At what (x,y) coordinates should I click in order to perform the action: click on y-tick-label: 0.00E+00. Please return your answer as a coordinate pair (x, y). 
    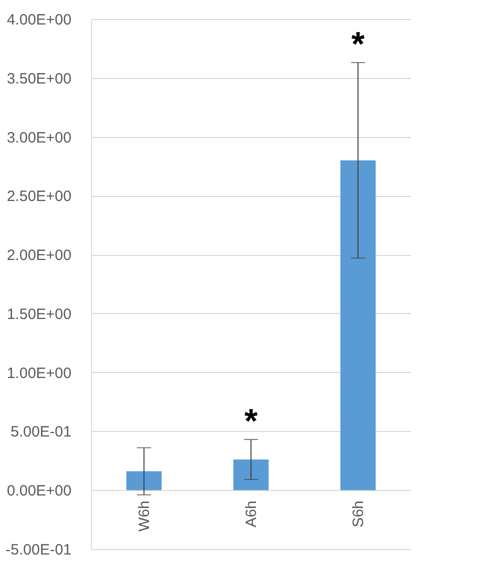
    Looking at the image, I should click on (39, 491).